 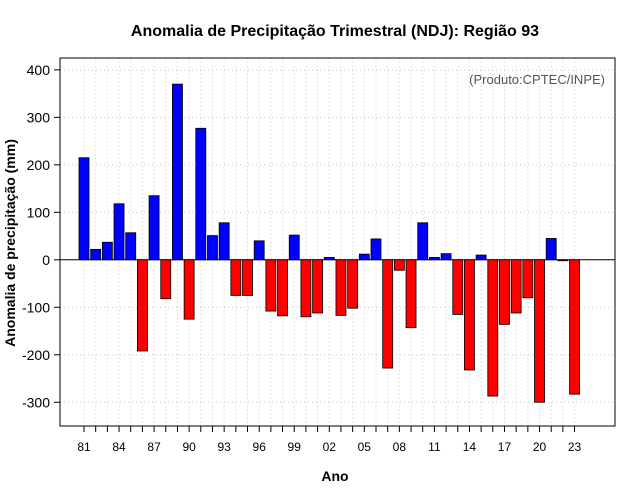 I want to click on y-tick-label: 100, so click(x=39, y=212).